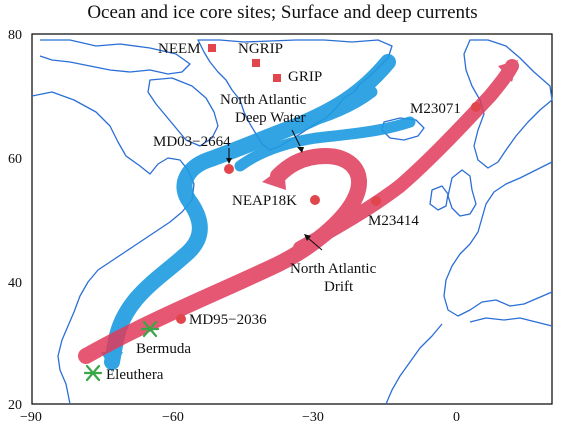  I want to click on label-md03-2664: MD03−2664, so click(192, 142).